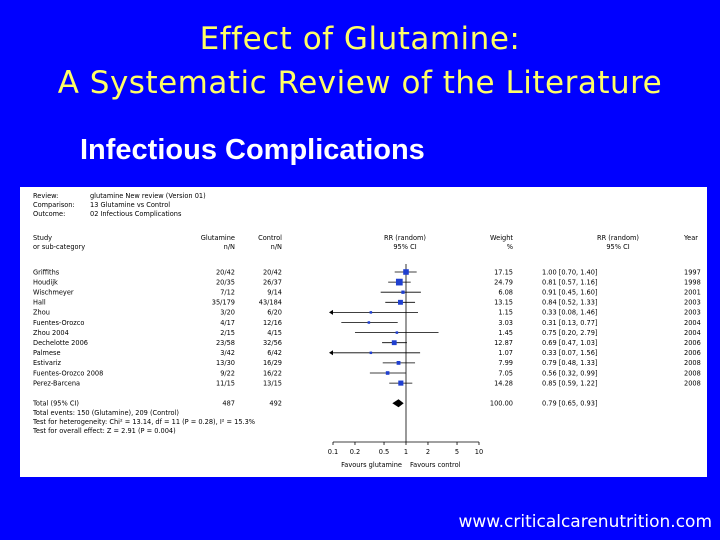 This screenshot has height=540, width=720. What do you see at coordinates (569, 323) in the screenshot?
I see `study-ci-text: 0.31 [0.13, 0.77]` at bounding box center [569, 323].